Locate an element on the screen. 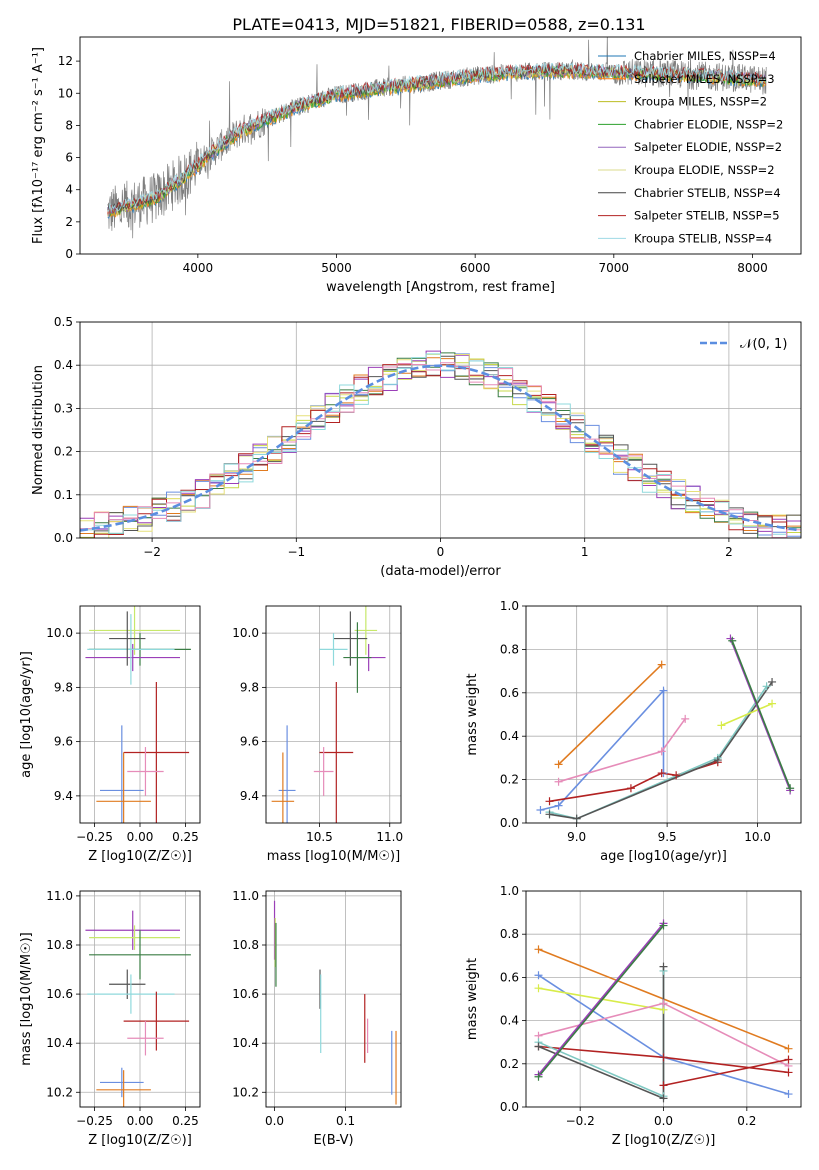 The image size is (819, 1170). x-tick-label: 9.5 is located at coordinates (667, 837).